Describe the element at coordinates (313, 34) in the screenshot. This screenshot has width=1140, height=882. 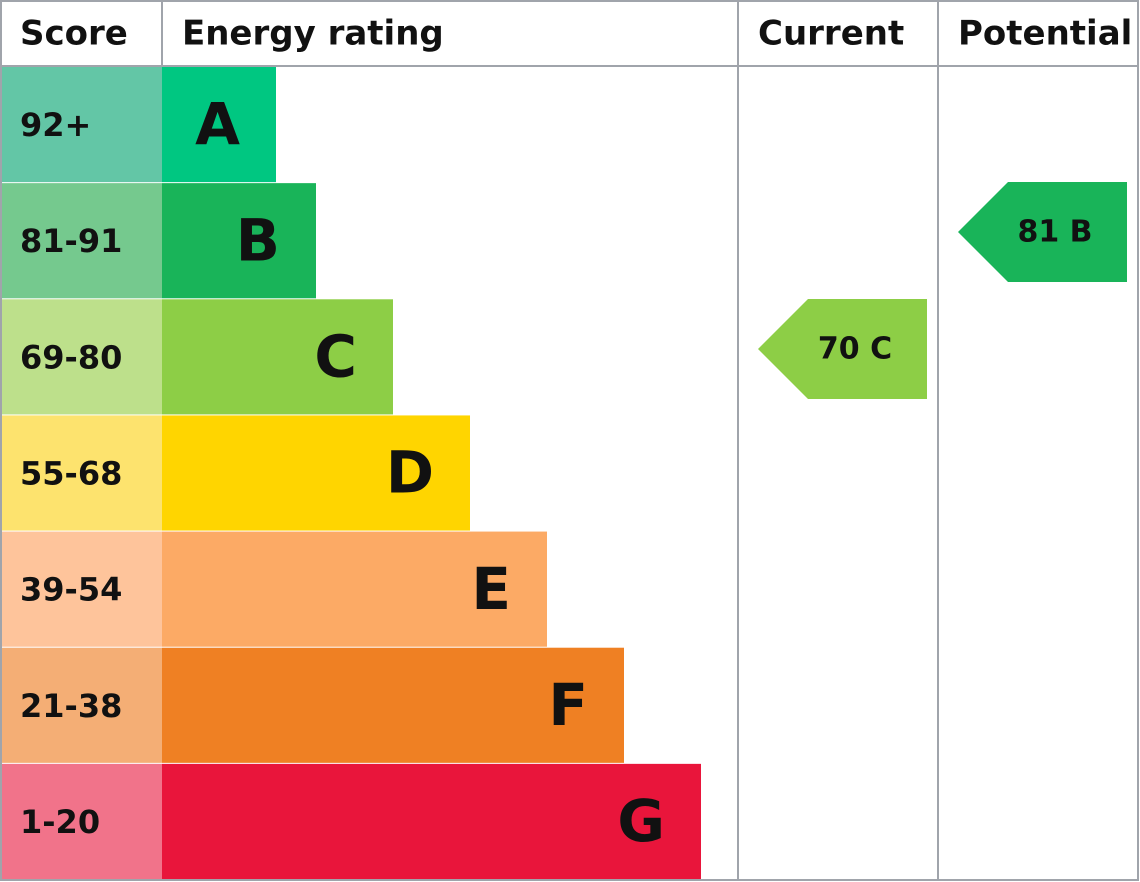
I see `header-rating: Energy rating` at that location.